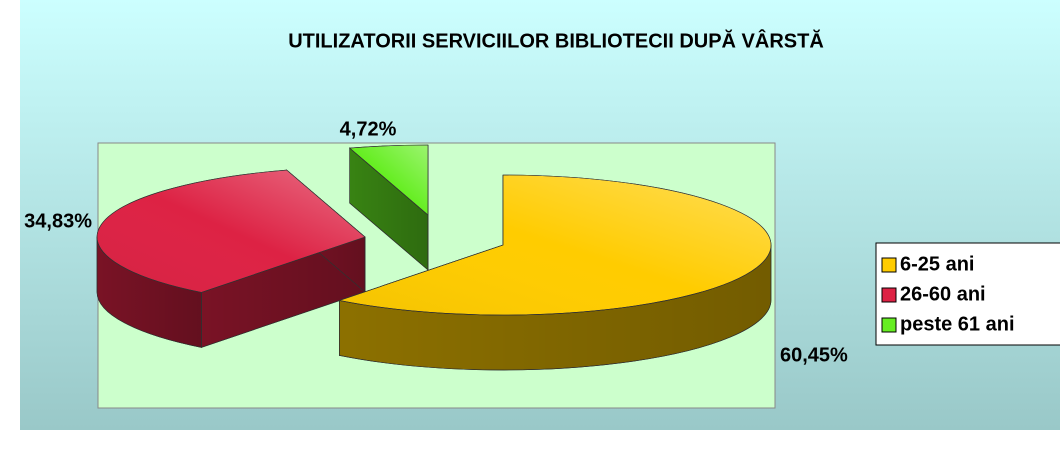  I want to click on data-label: 4,72%, so click(368, 129).